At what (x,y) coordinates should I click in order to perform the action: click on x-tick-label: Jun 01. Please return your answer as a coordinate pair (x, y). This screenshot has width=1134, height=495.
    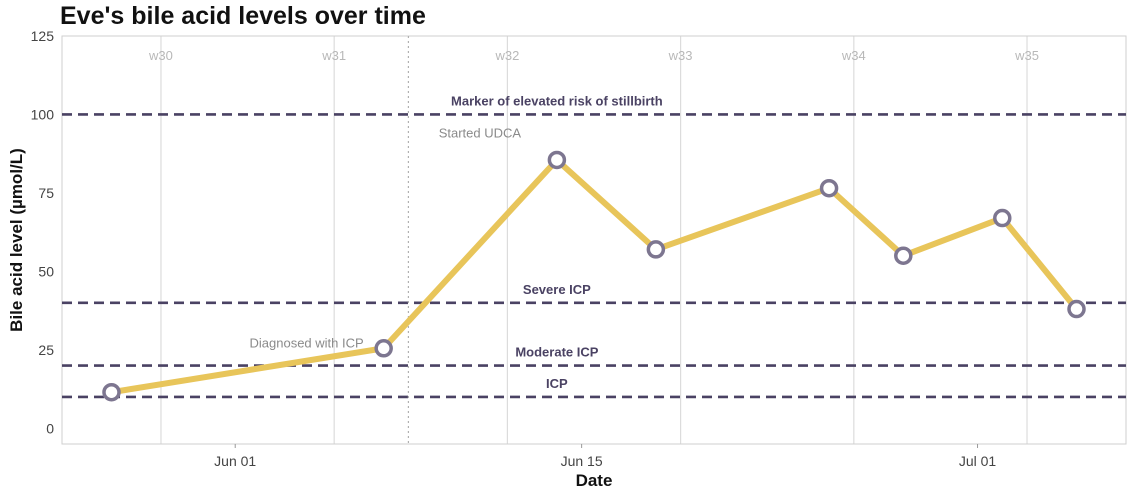
    Looking at the image, I should click on (235, 461).